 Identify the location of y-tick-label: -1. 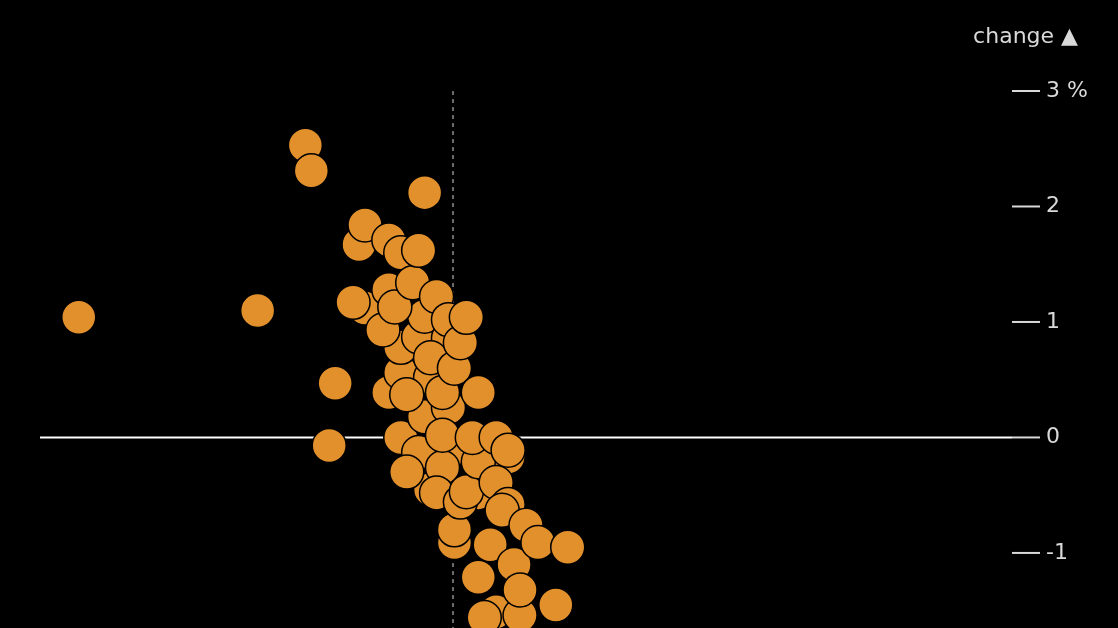
(1057, 551).